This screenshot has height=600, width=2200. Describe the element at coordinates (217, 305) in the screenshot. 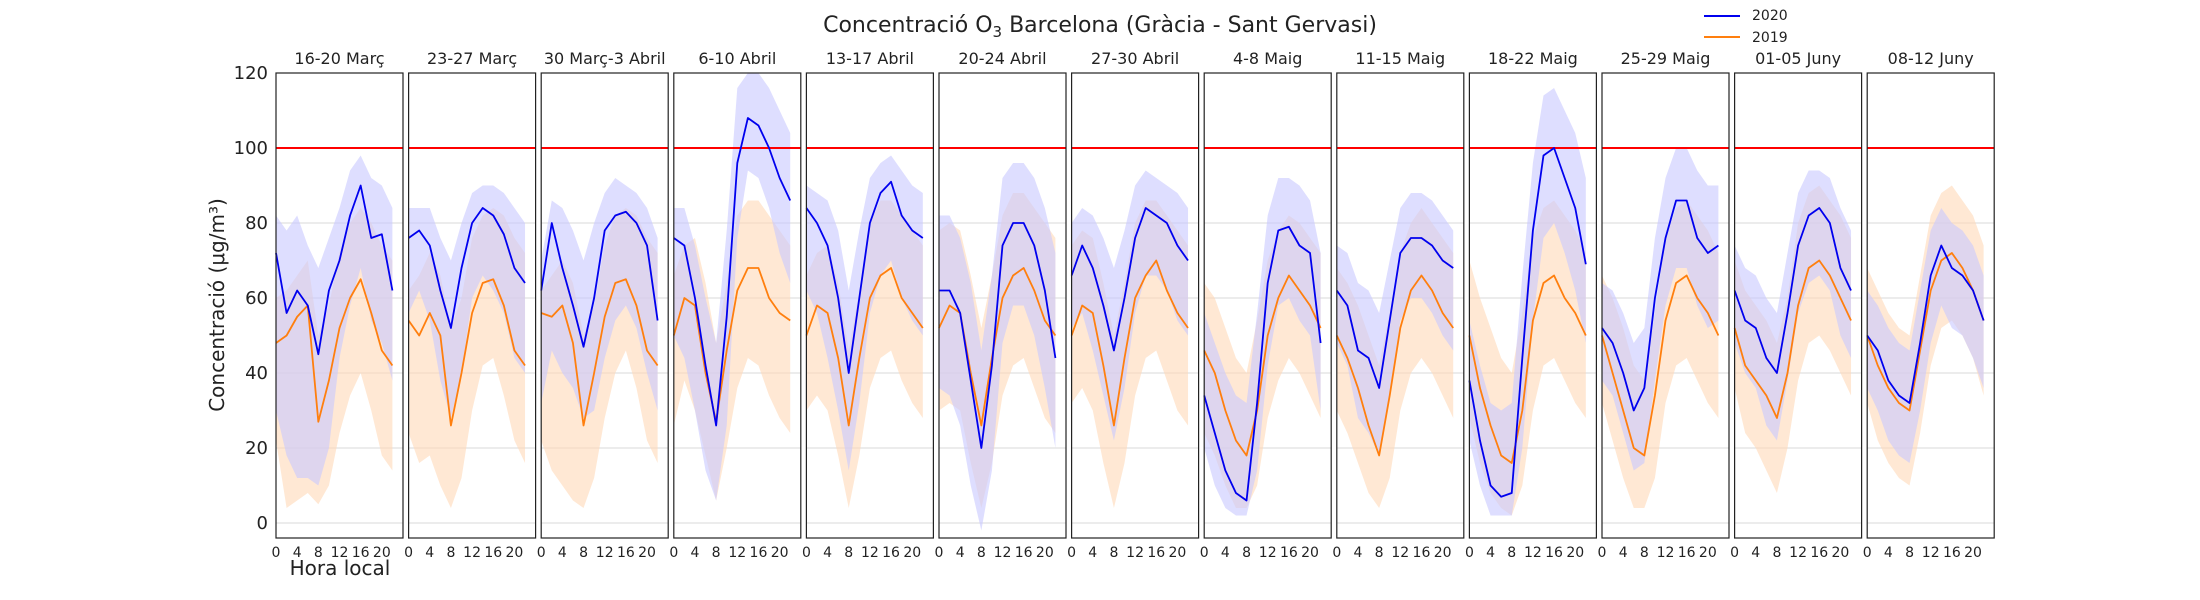

I see `y-axis-label: Concentració (μg/m³)` at that location.